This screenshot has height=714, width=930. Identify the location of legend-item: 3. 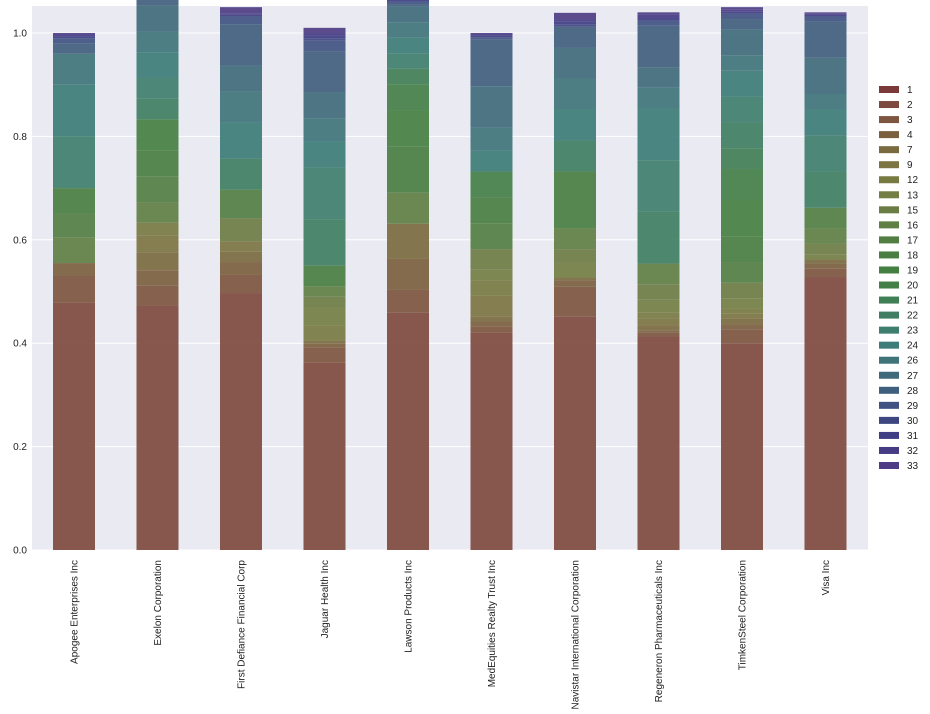
(896, 120).